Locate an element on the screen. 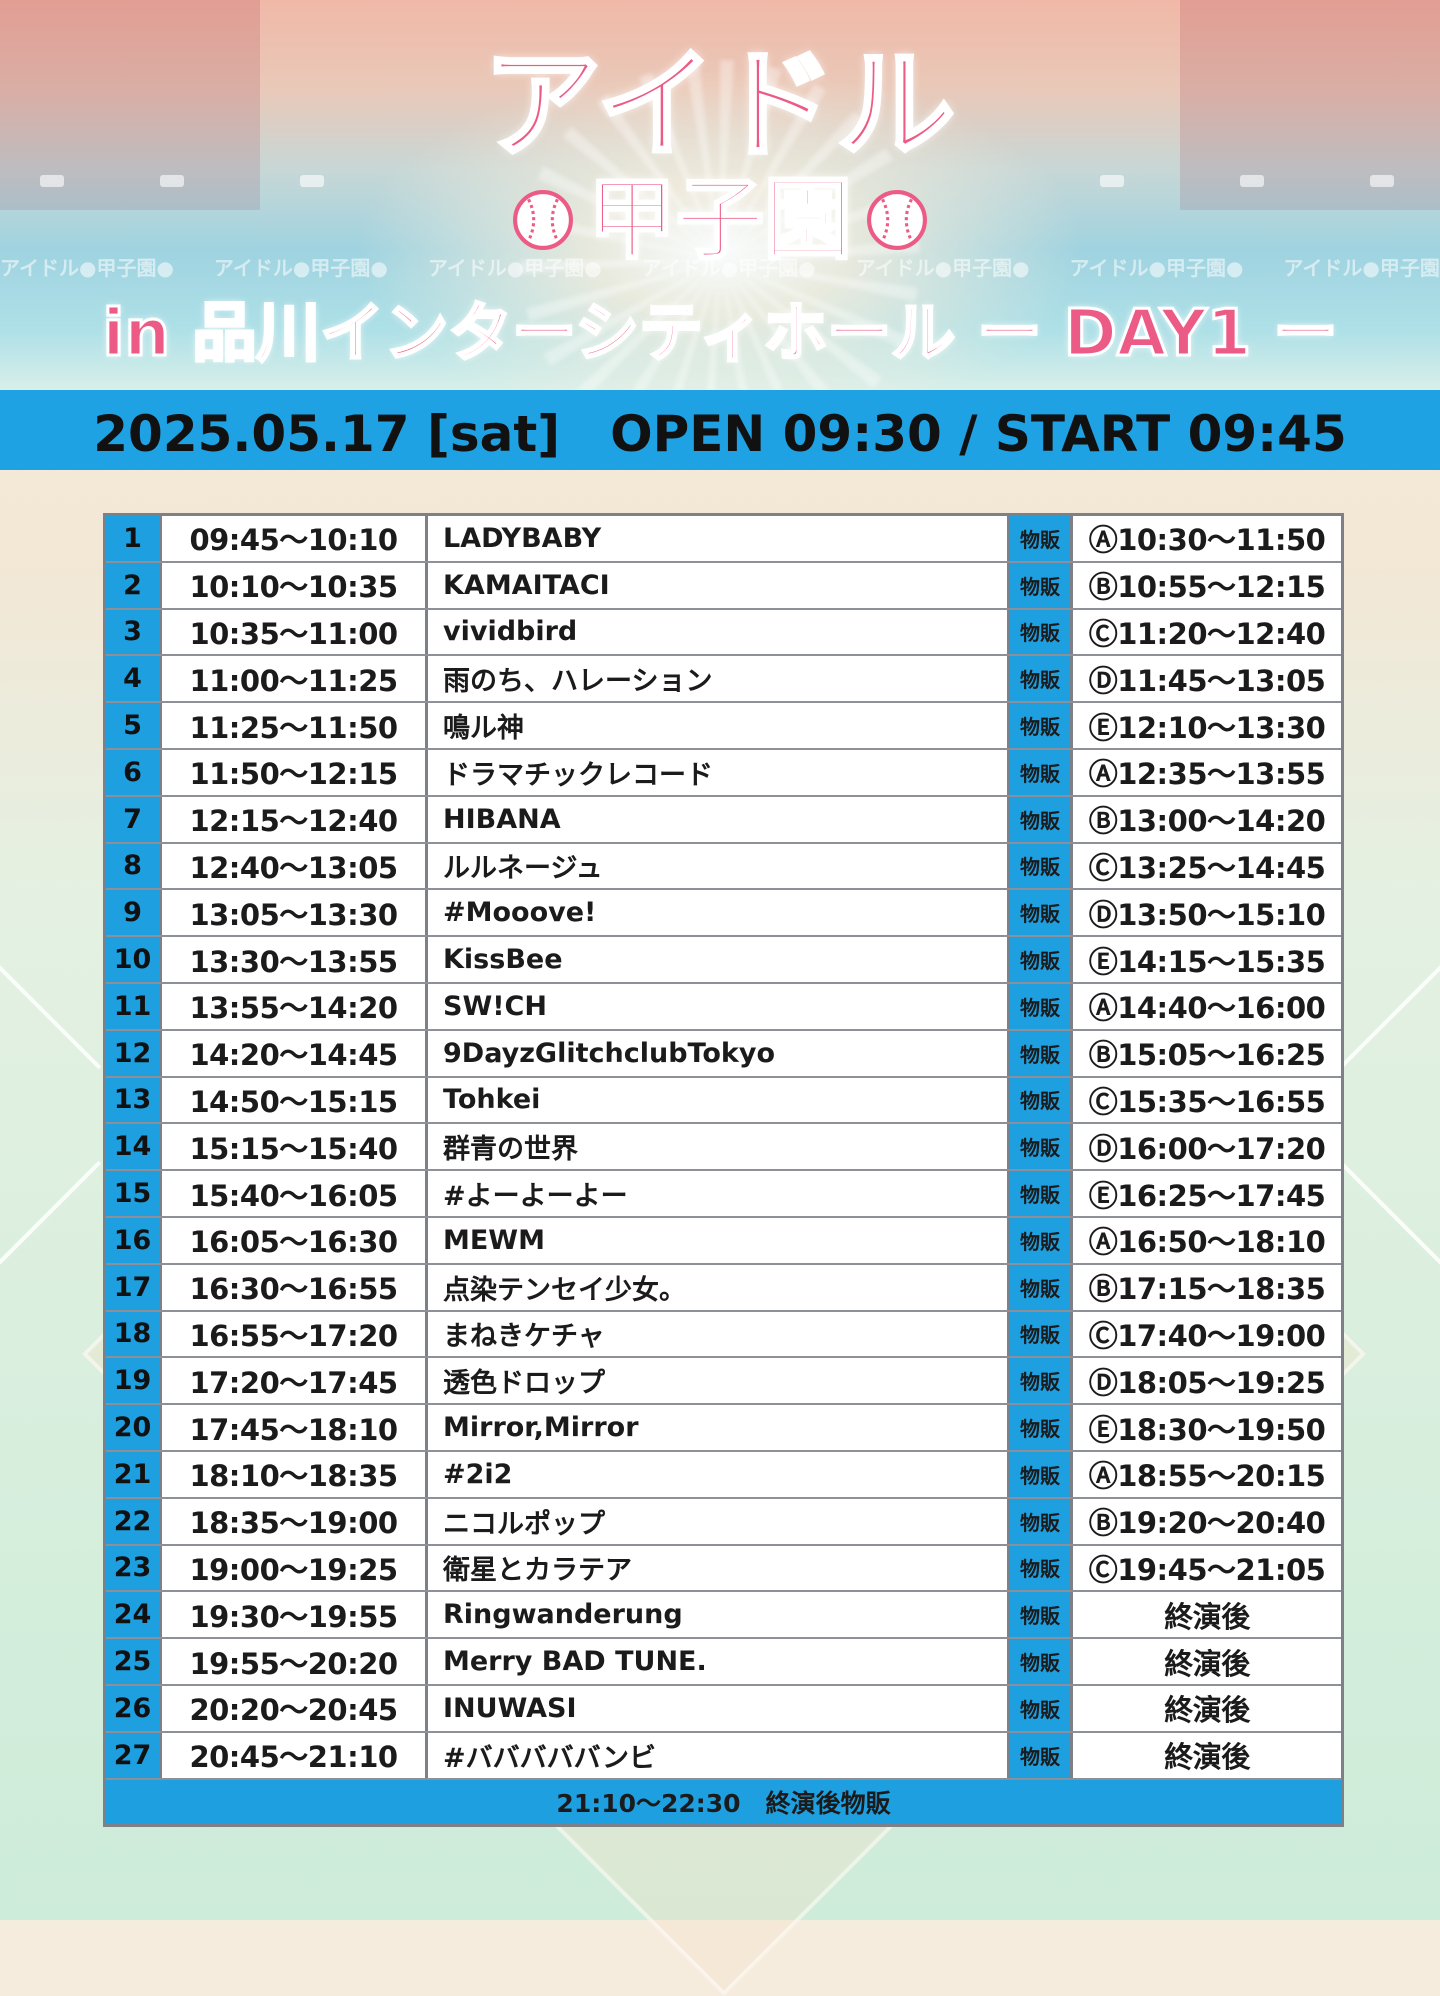 The height and width of the screenshot is (1996, 1440). logo-title: アイドル is located at coordinates (719, 105).